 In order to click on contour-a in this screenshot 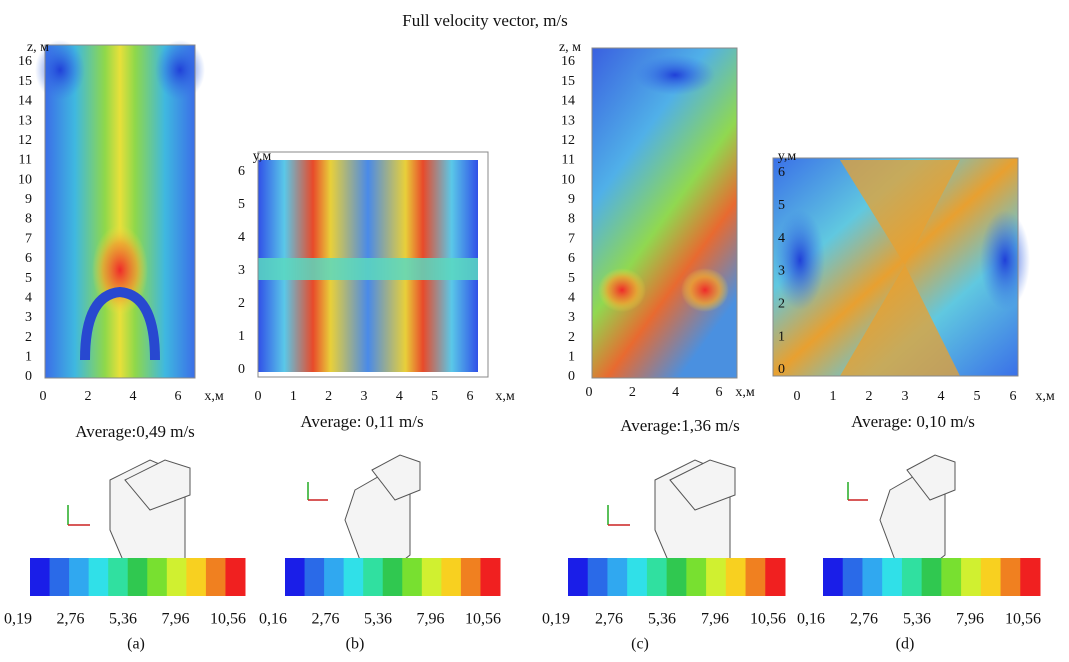, I will do `click(120, 209)`.